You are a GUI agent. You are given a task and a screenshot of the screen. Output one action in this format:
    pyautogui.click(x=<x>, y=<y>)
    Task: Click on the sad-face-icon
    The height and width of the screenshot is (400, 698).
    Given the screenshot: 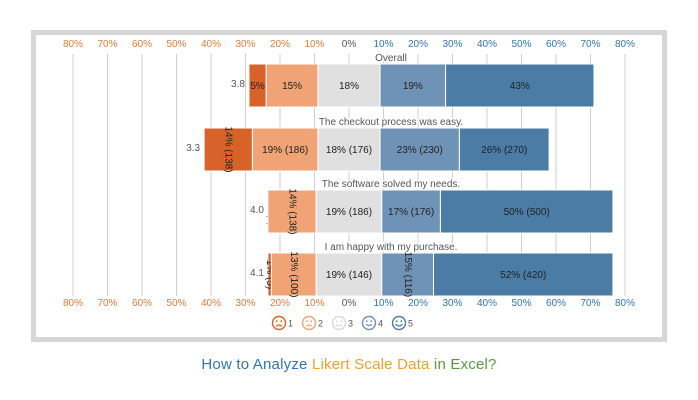 What is the action you would take?
    pyautogui.click(x=309, y=323)
    